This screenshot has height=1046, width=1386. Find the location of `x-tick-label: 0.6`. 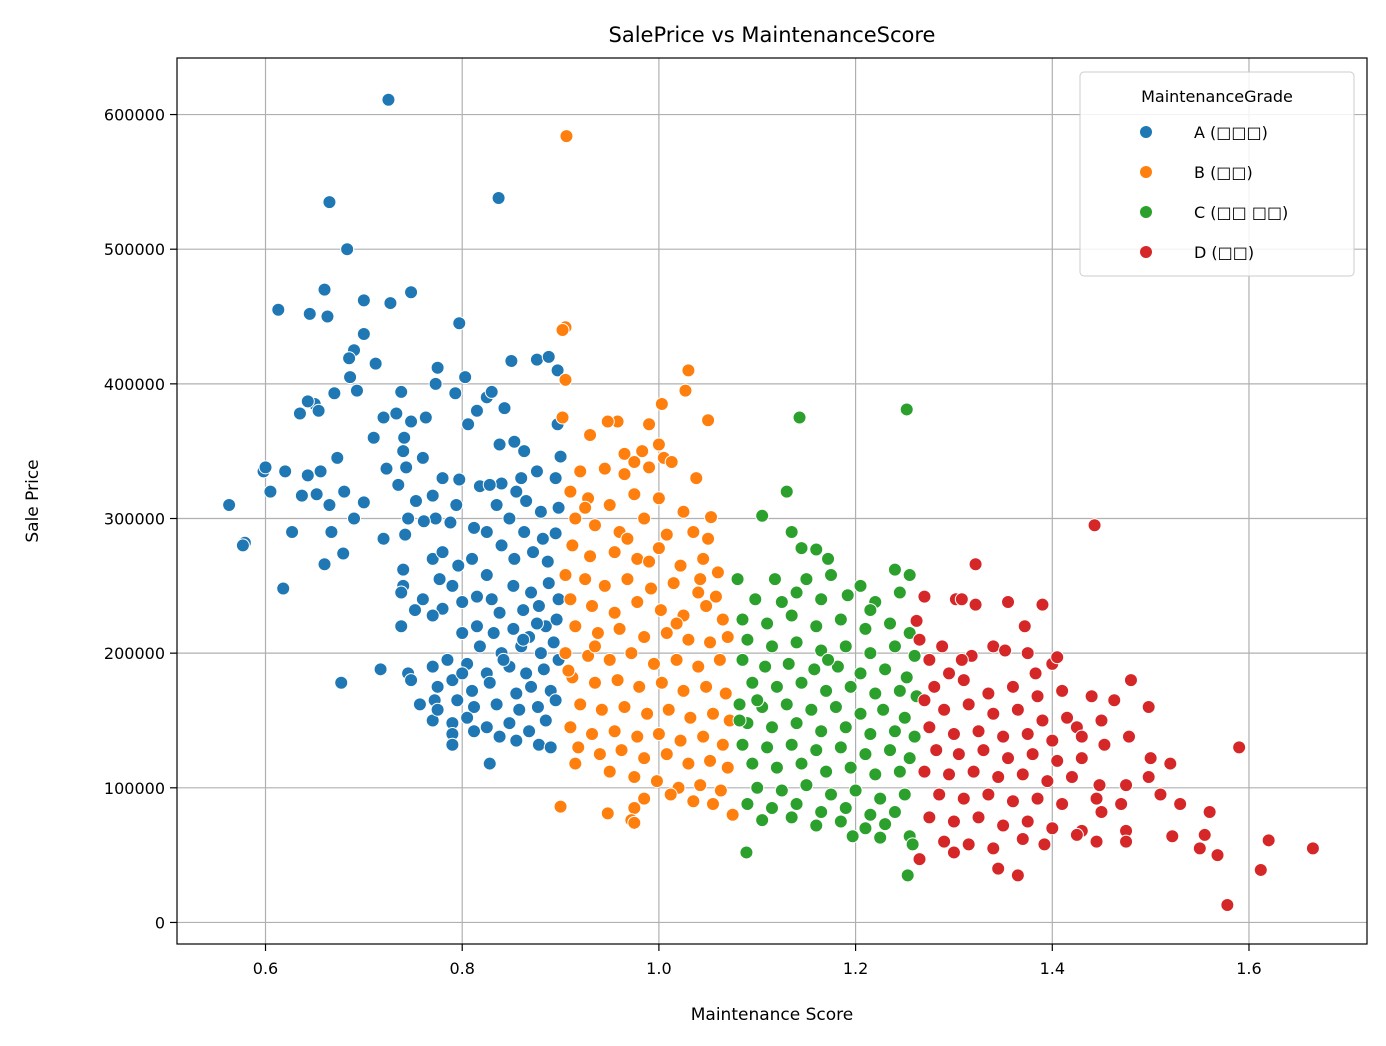

x-tick-label: 0.6 is located at coordinates (265, 968).